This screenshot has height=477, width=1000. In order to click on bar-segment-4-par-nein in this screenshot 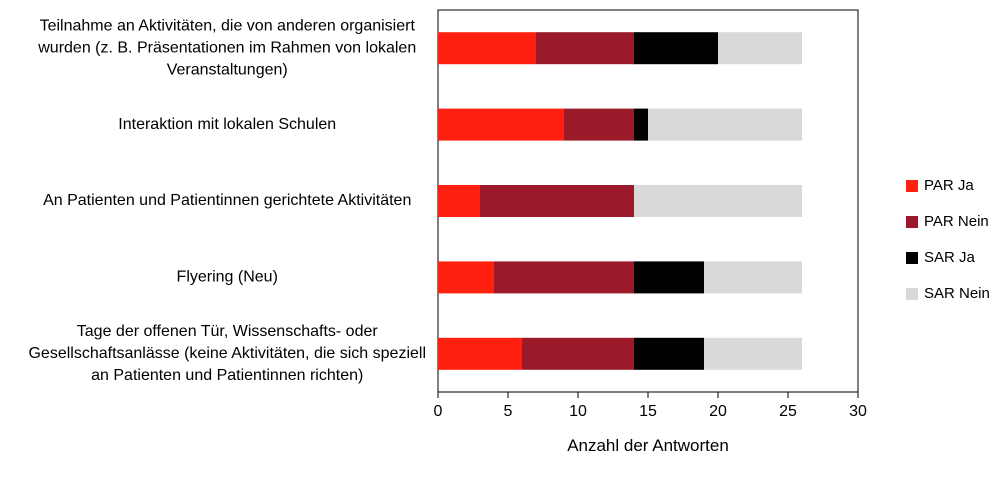, I will do `click(564, 277)`.